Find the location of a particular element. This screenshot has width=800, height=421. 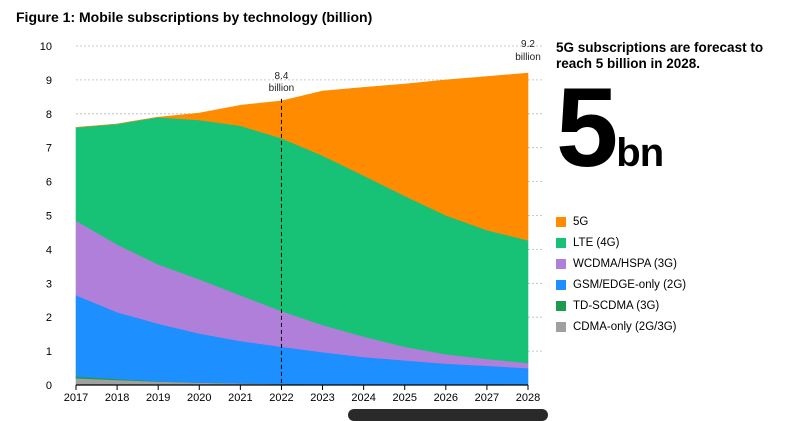

x-tick-label: 2024 is located at coordinates (363, 398).